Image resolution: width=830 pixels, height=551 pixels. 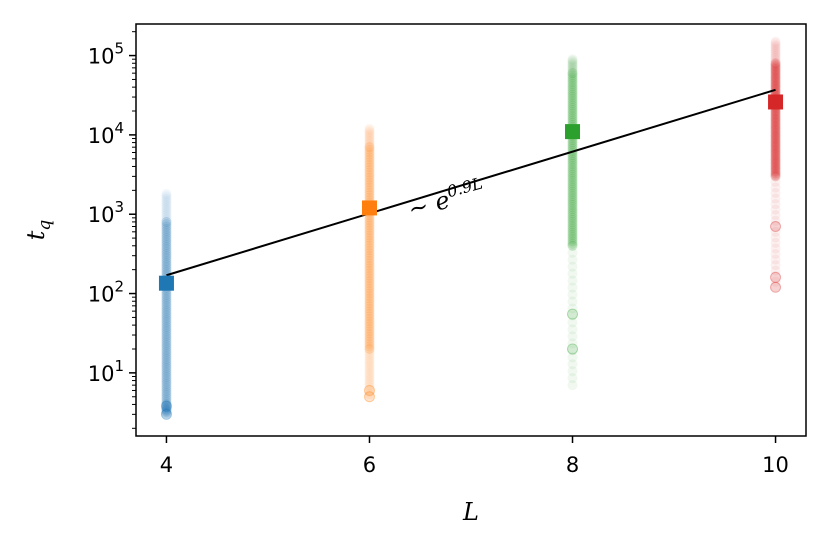 I want to click on fit-annotation: ~ e0.9L, so click(x=445, y=199).